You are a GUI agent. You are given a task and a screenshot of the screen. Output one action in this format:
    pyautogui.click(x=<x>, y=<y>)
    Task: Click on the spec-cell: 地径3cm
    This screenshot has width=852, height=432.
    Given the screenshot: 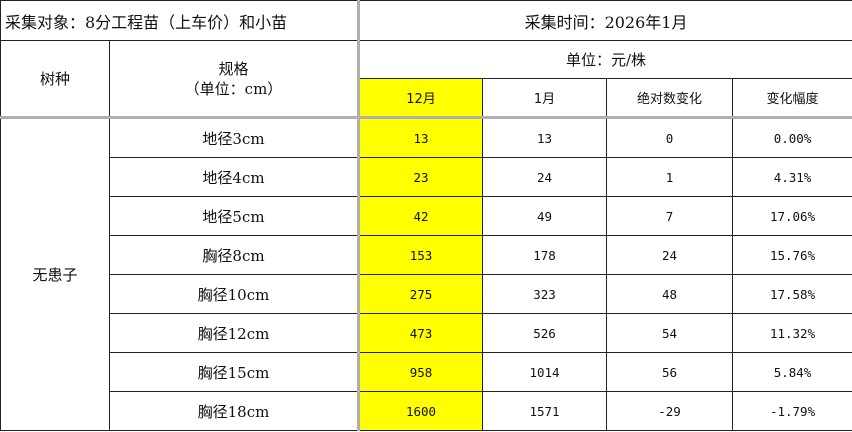 What is the action you would take?
    pyautogui.click(x=234, y=137)
    